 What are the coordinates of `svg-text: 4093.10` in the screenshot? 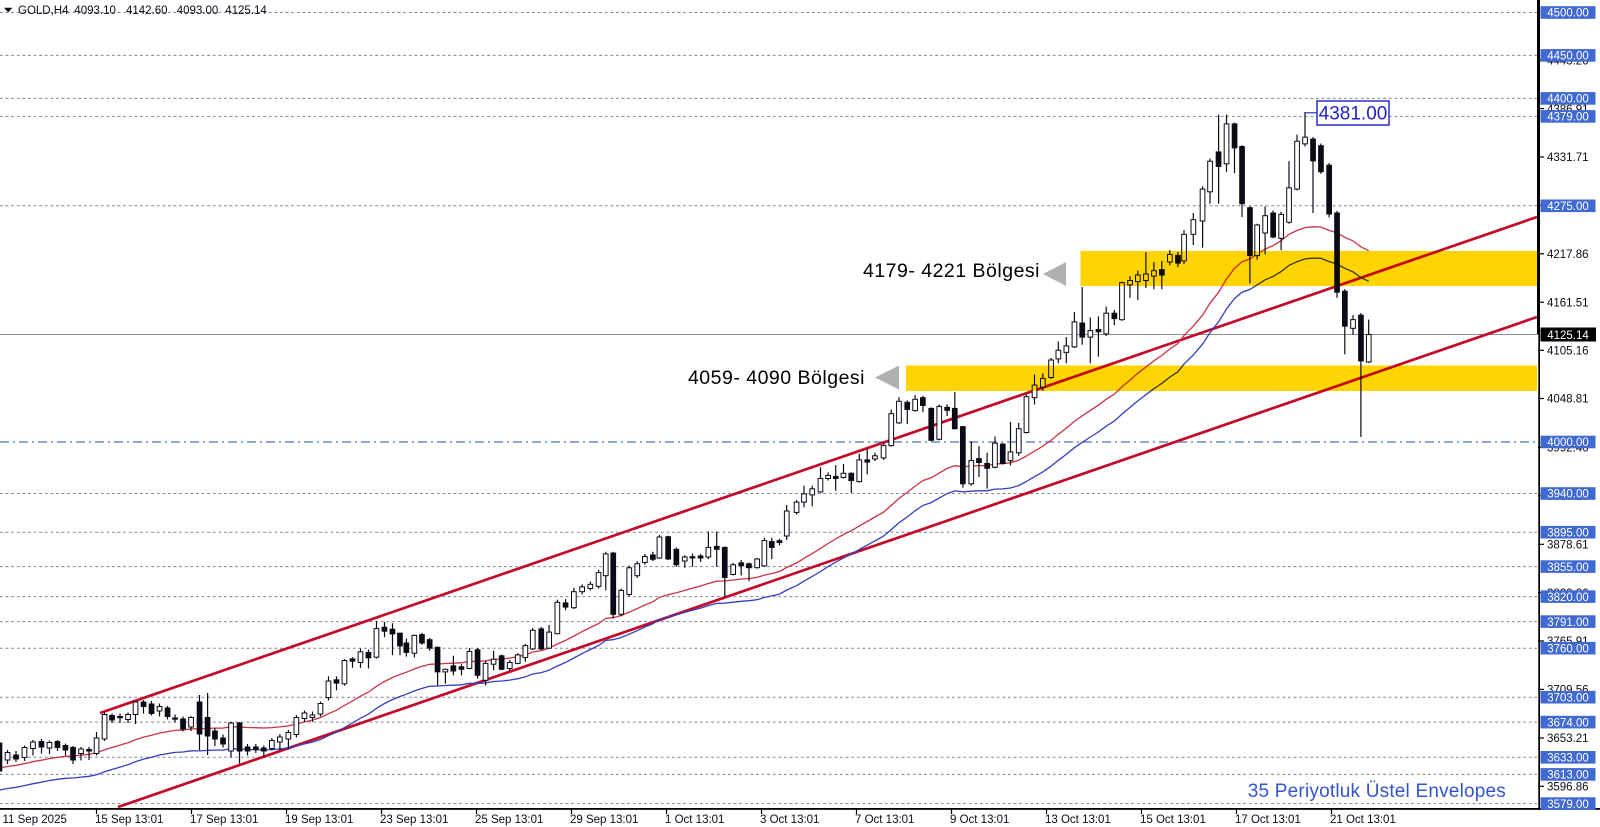 It's located at (95, 11).